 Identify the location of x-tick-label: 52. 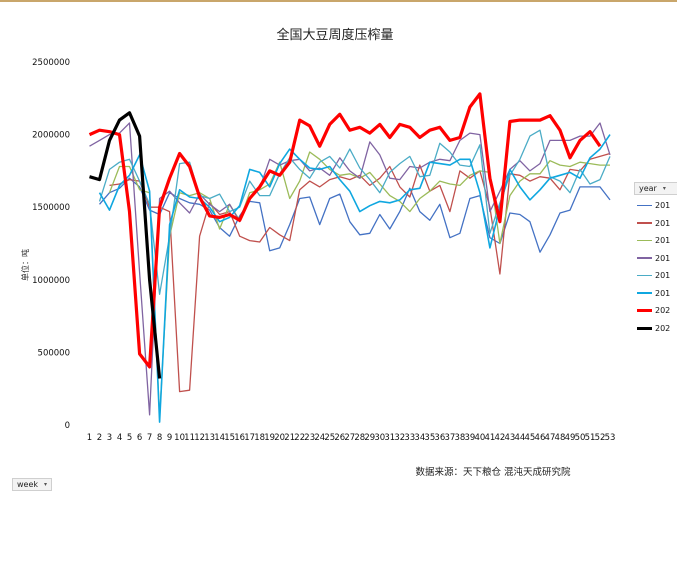
(600, 438).